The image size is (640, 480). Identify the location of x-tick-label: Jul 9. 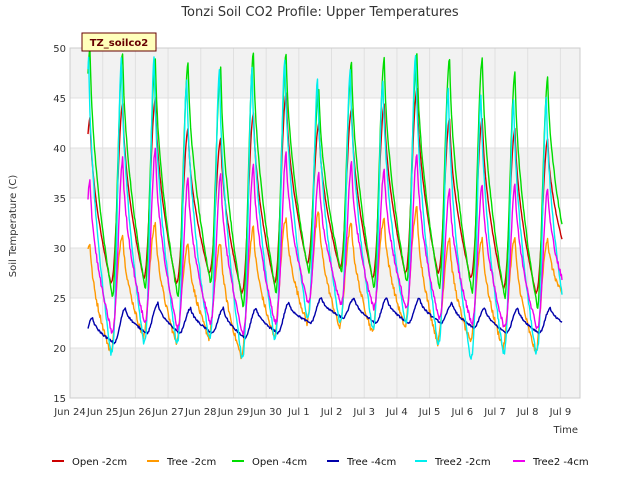
(560, 412).